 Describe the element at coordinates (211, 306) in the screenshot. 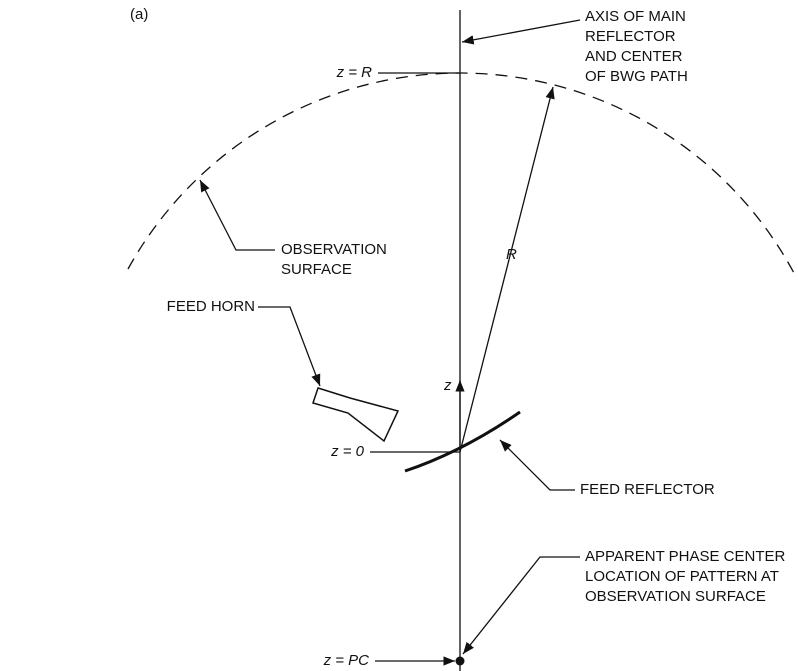

I see `feed-horn-label: FEED HORN` at that location.